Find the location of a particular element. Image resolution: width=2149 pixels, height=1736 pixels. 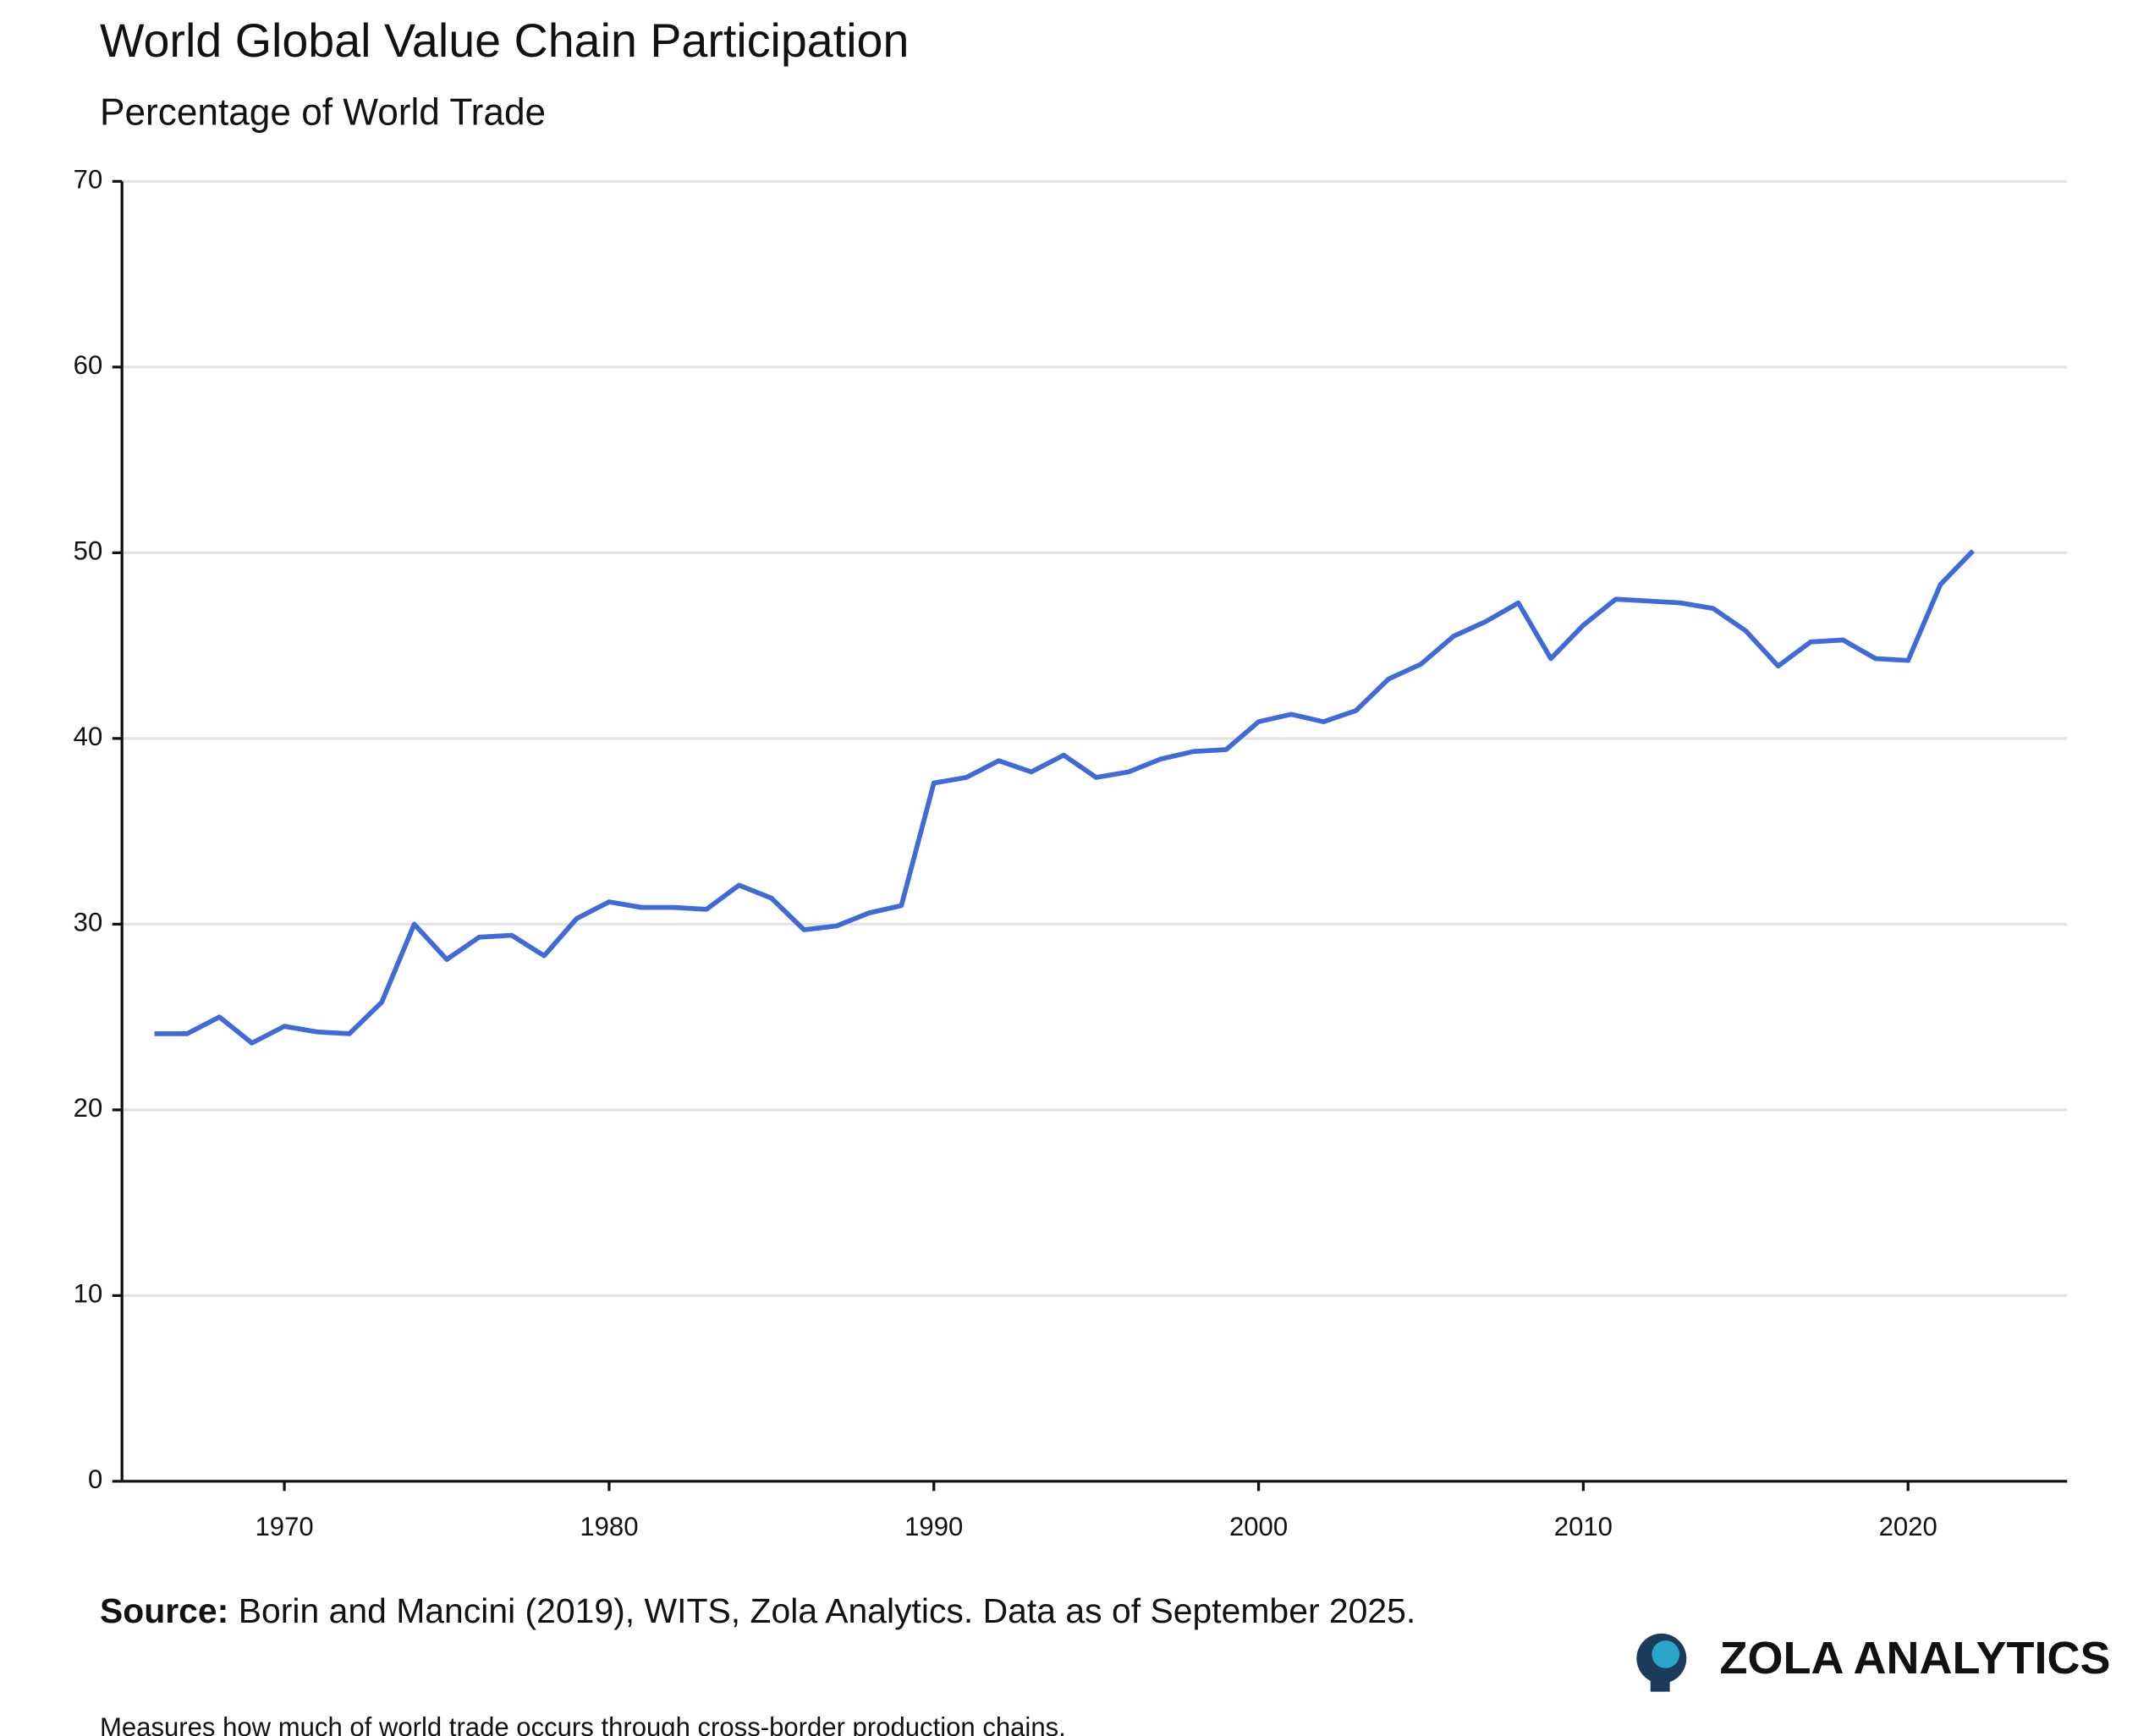

y-tick-label: 0 is located at coordinates (95, 1479).